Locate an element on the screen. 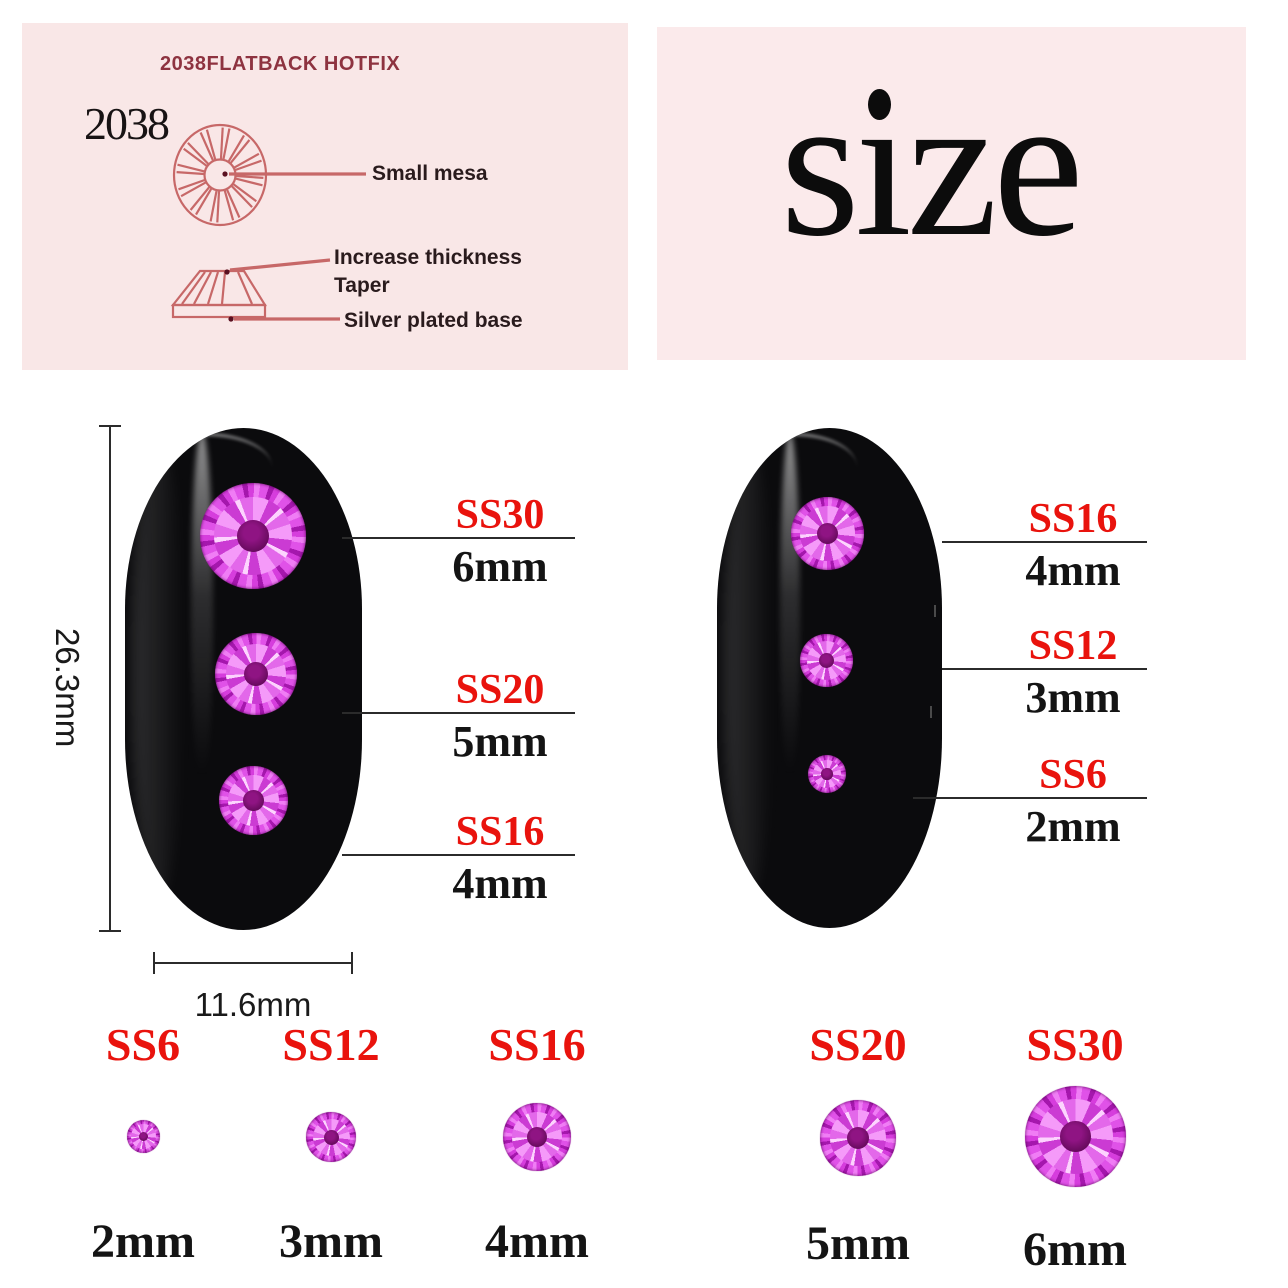 The height and width of the screenshot is (1288, 1288). height-measure-line is located at coordinates (110, 678).